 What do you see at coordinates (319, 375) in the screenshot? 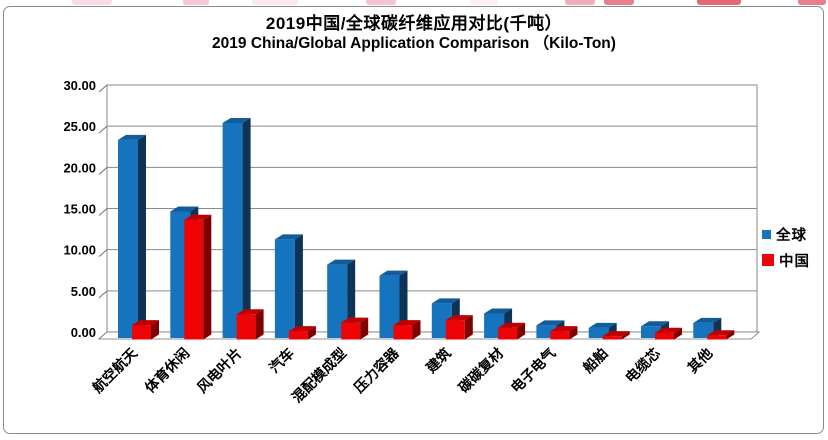
I see `x-axis-category-label: 混配模成型` at bounding box center [319, 375].